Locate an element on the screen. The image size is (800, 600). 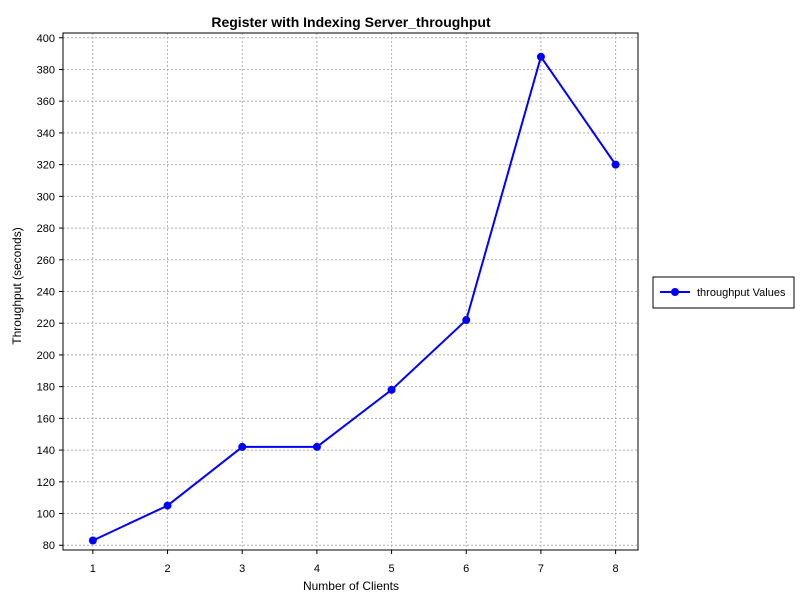
y-tick-label: 400 is located at coordinates (46, 39).